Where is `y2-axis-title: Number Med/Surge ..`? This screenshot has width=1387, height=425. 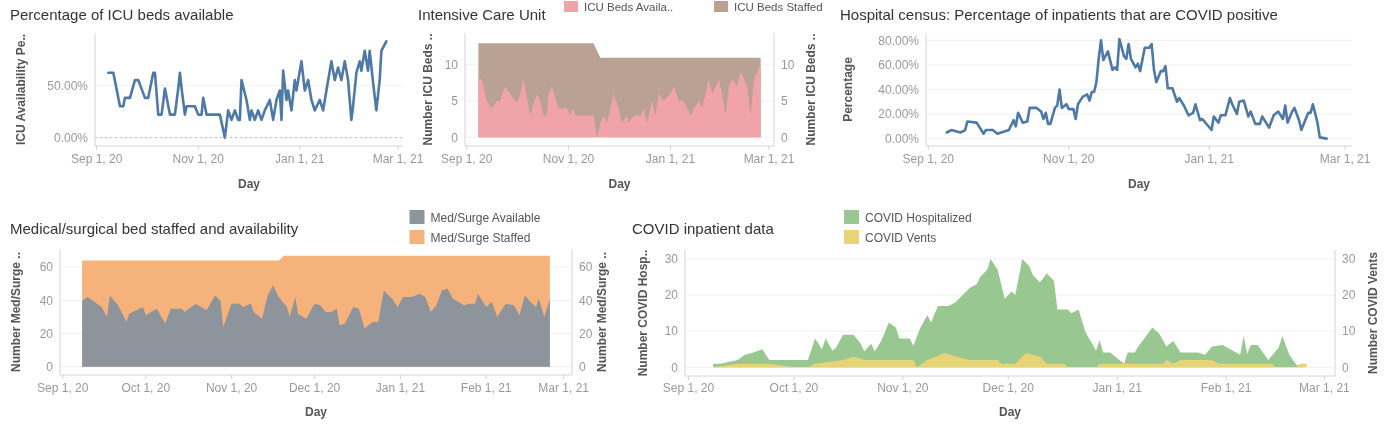
y2-axis-title: Number Med/Surge .. is located at coordinates (602, 312).